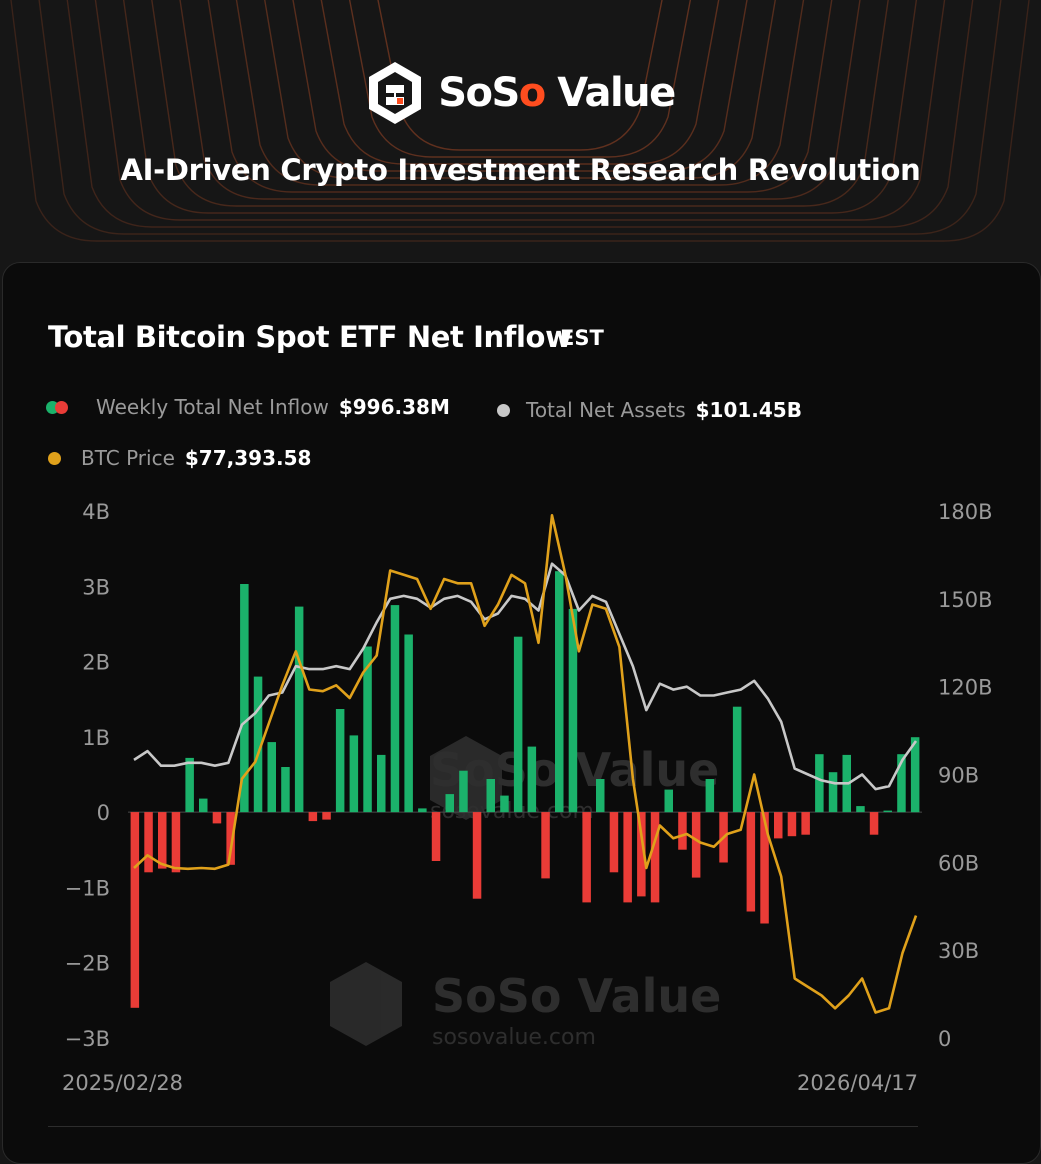  What do you see at coordinates (87, 888) in the screenshot?
I see `left-axis-tick: −1B` at bounding box center [87, 888].